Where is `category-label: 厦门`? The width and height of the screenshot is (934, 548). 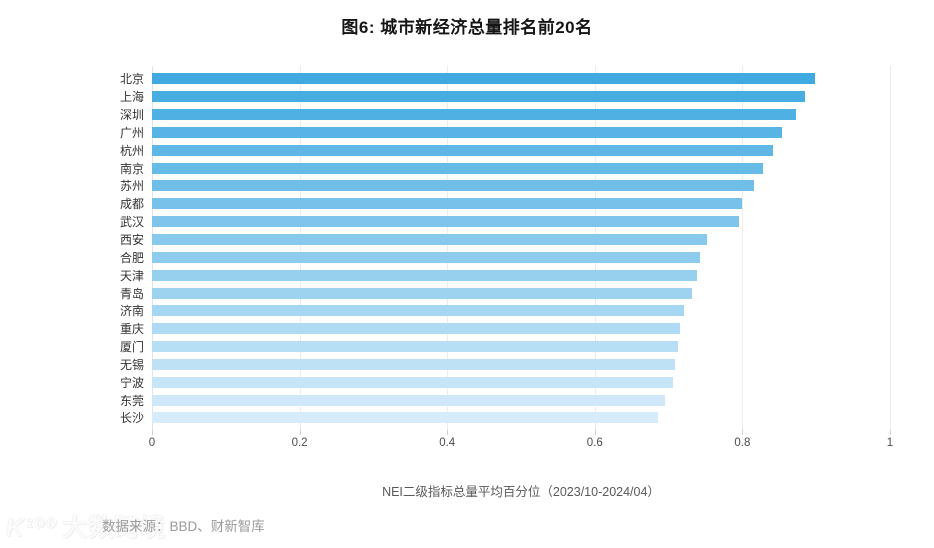
category-label: 厦门 is located at coordinates (131, 347).